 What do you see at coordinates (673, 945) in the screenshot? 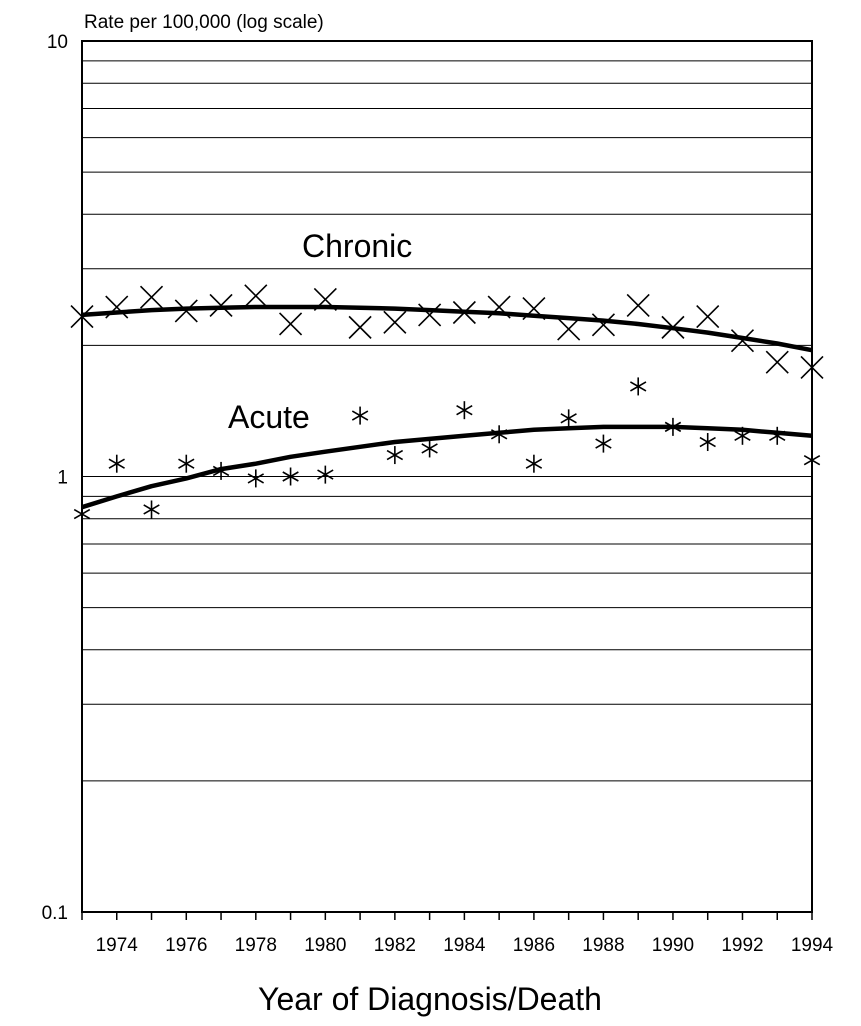
I see `x-tick-label: 1990` at bounding box center [673, 945].